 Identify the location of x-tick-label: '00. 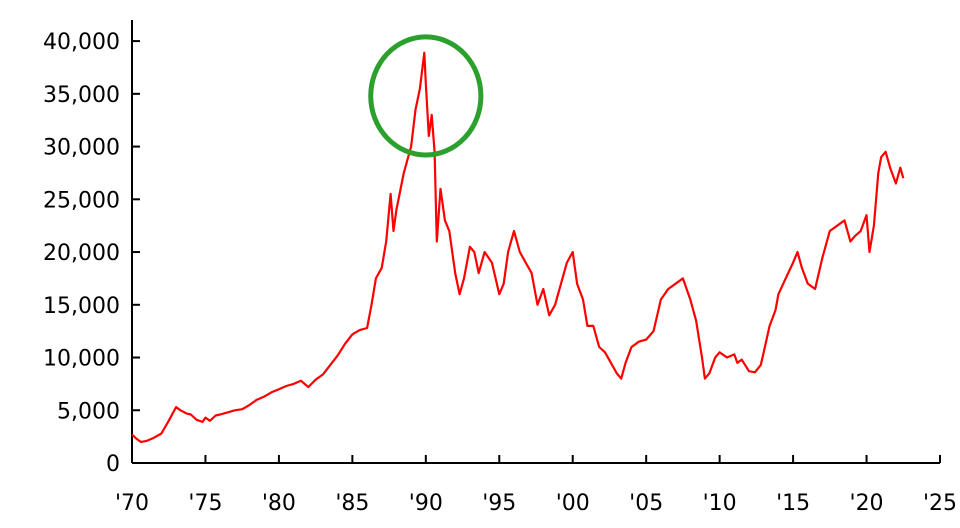
(573, 503).